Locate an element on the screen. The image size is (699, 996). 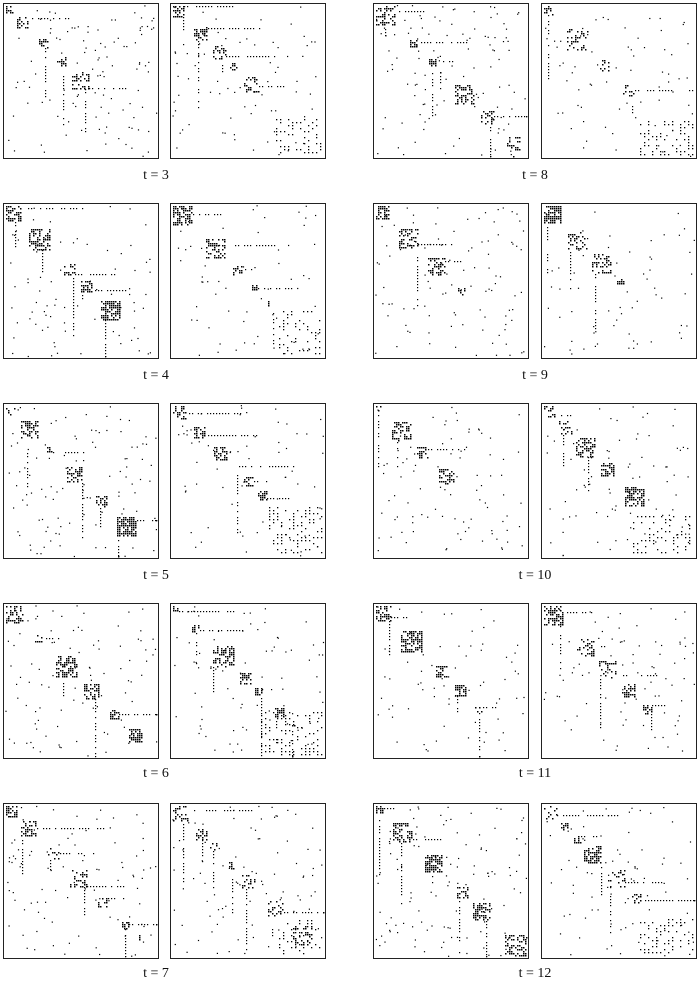
matrix-t5-right is located at coordinates (248, 481).